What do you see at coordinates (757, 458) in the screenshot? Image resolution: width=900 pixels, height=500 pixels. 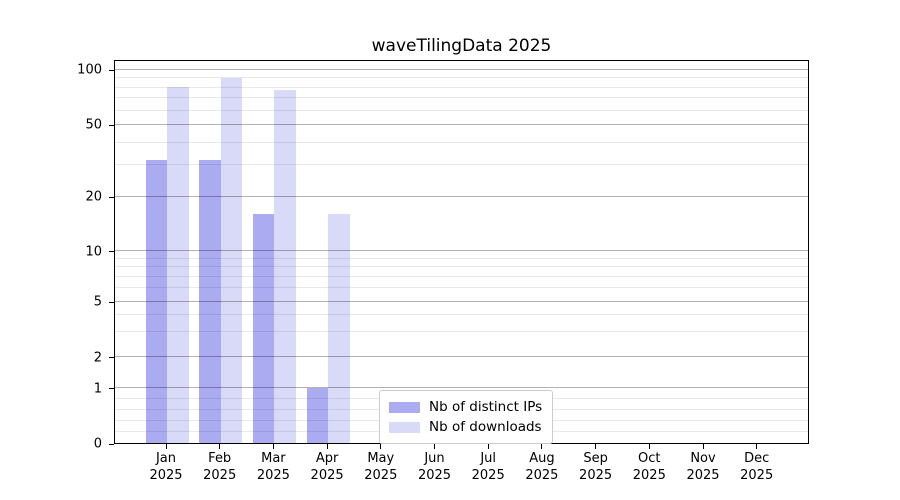 I see `month-label: Dec` at bounding box center [757, 458].